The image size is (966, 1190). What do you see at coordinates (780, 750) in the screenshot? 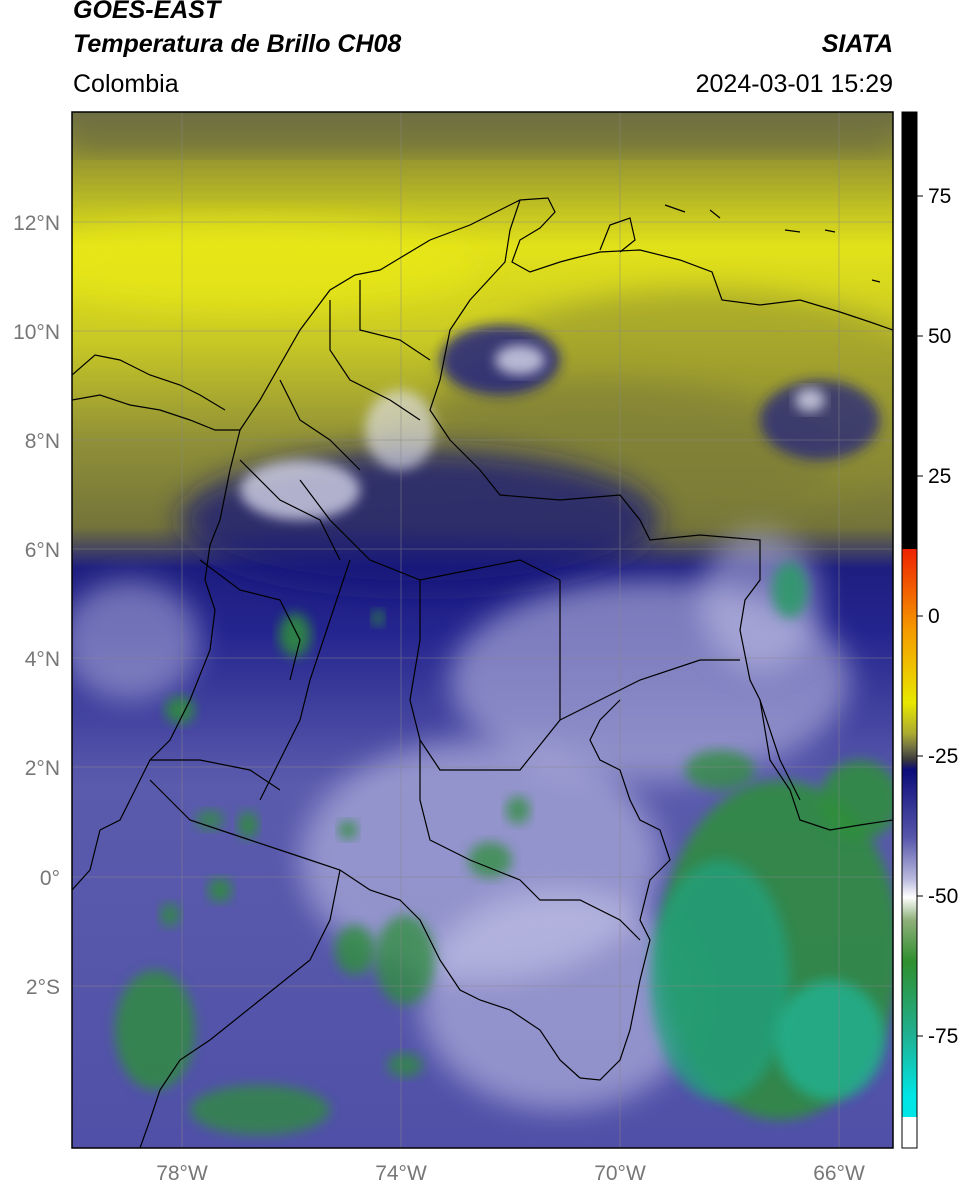
I see `venezuela-brazil-border` at bounding box center [780, 750].